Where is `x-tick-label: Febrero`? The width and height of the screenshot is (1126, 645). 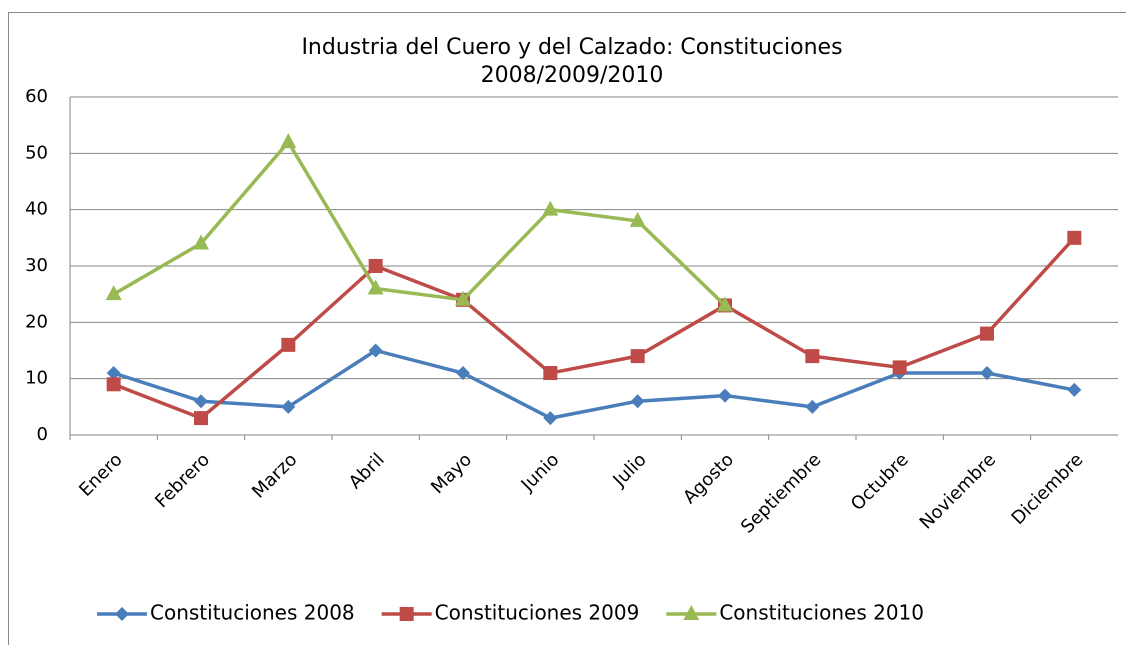 x-tick-label: Febrero is located at coordinates (182, 480).